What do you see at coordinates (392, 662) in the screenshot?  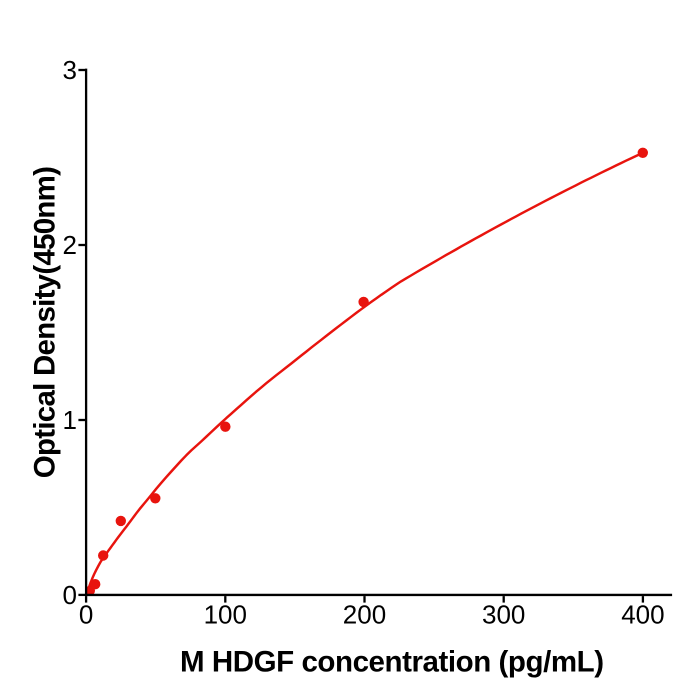 I see `svg-text: M HDGF concentration (pg/mL)` at bounding box center [392, 662].